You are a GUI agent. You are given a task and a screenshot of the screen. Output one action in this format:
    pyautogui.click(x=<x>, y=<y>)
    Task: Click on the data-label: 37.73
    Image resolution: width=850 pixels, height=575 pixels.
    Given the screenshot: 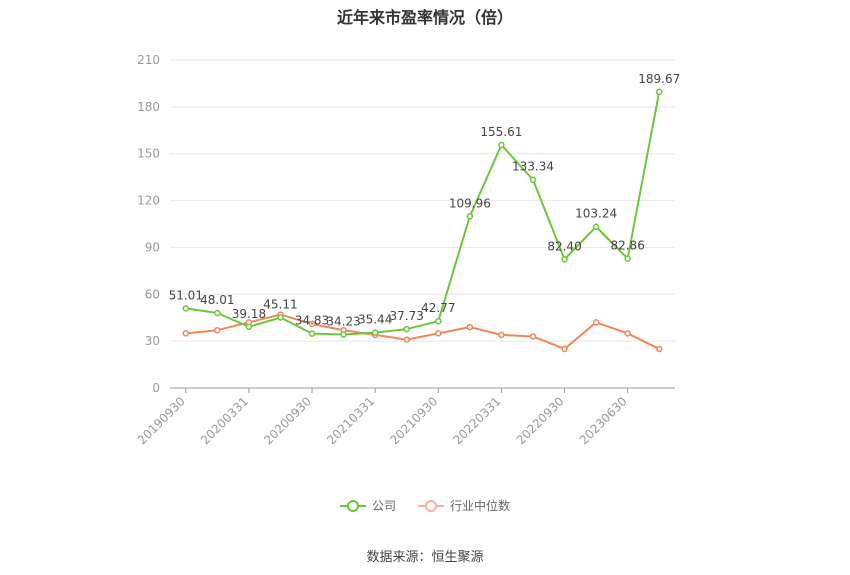 What is the action you would take?
    pyautogui.click(x=407, y=316)
    